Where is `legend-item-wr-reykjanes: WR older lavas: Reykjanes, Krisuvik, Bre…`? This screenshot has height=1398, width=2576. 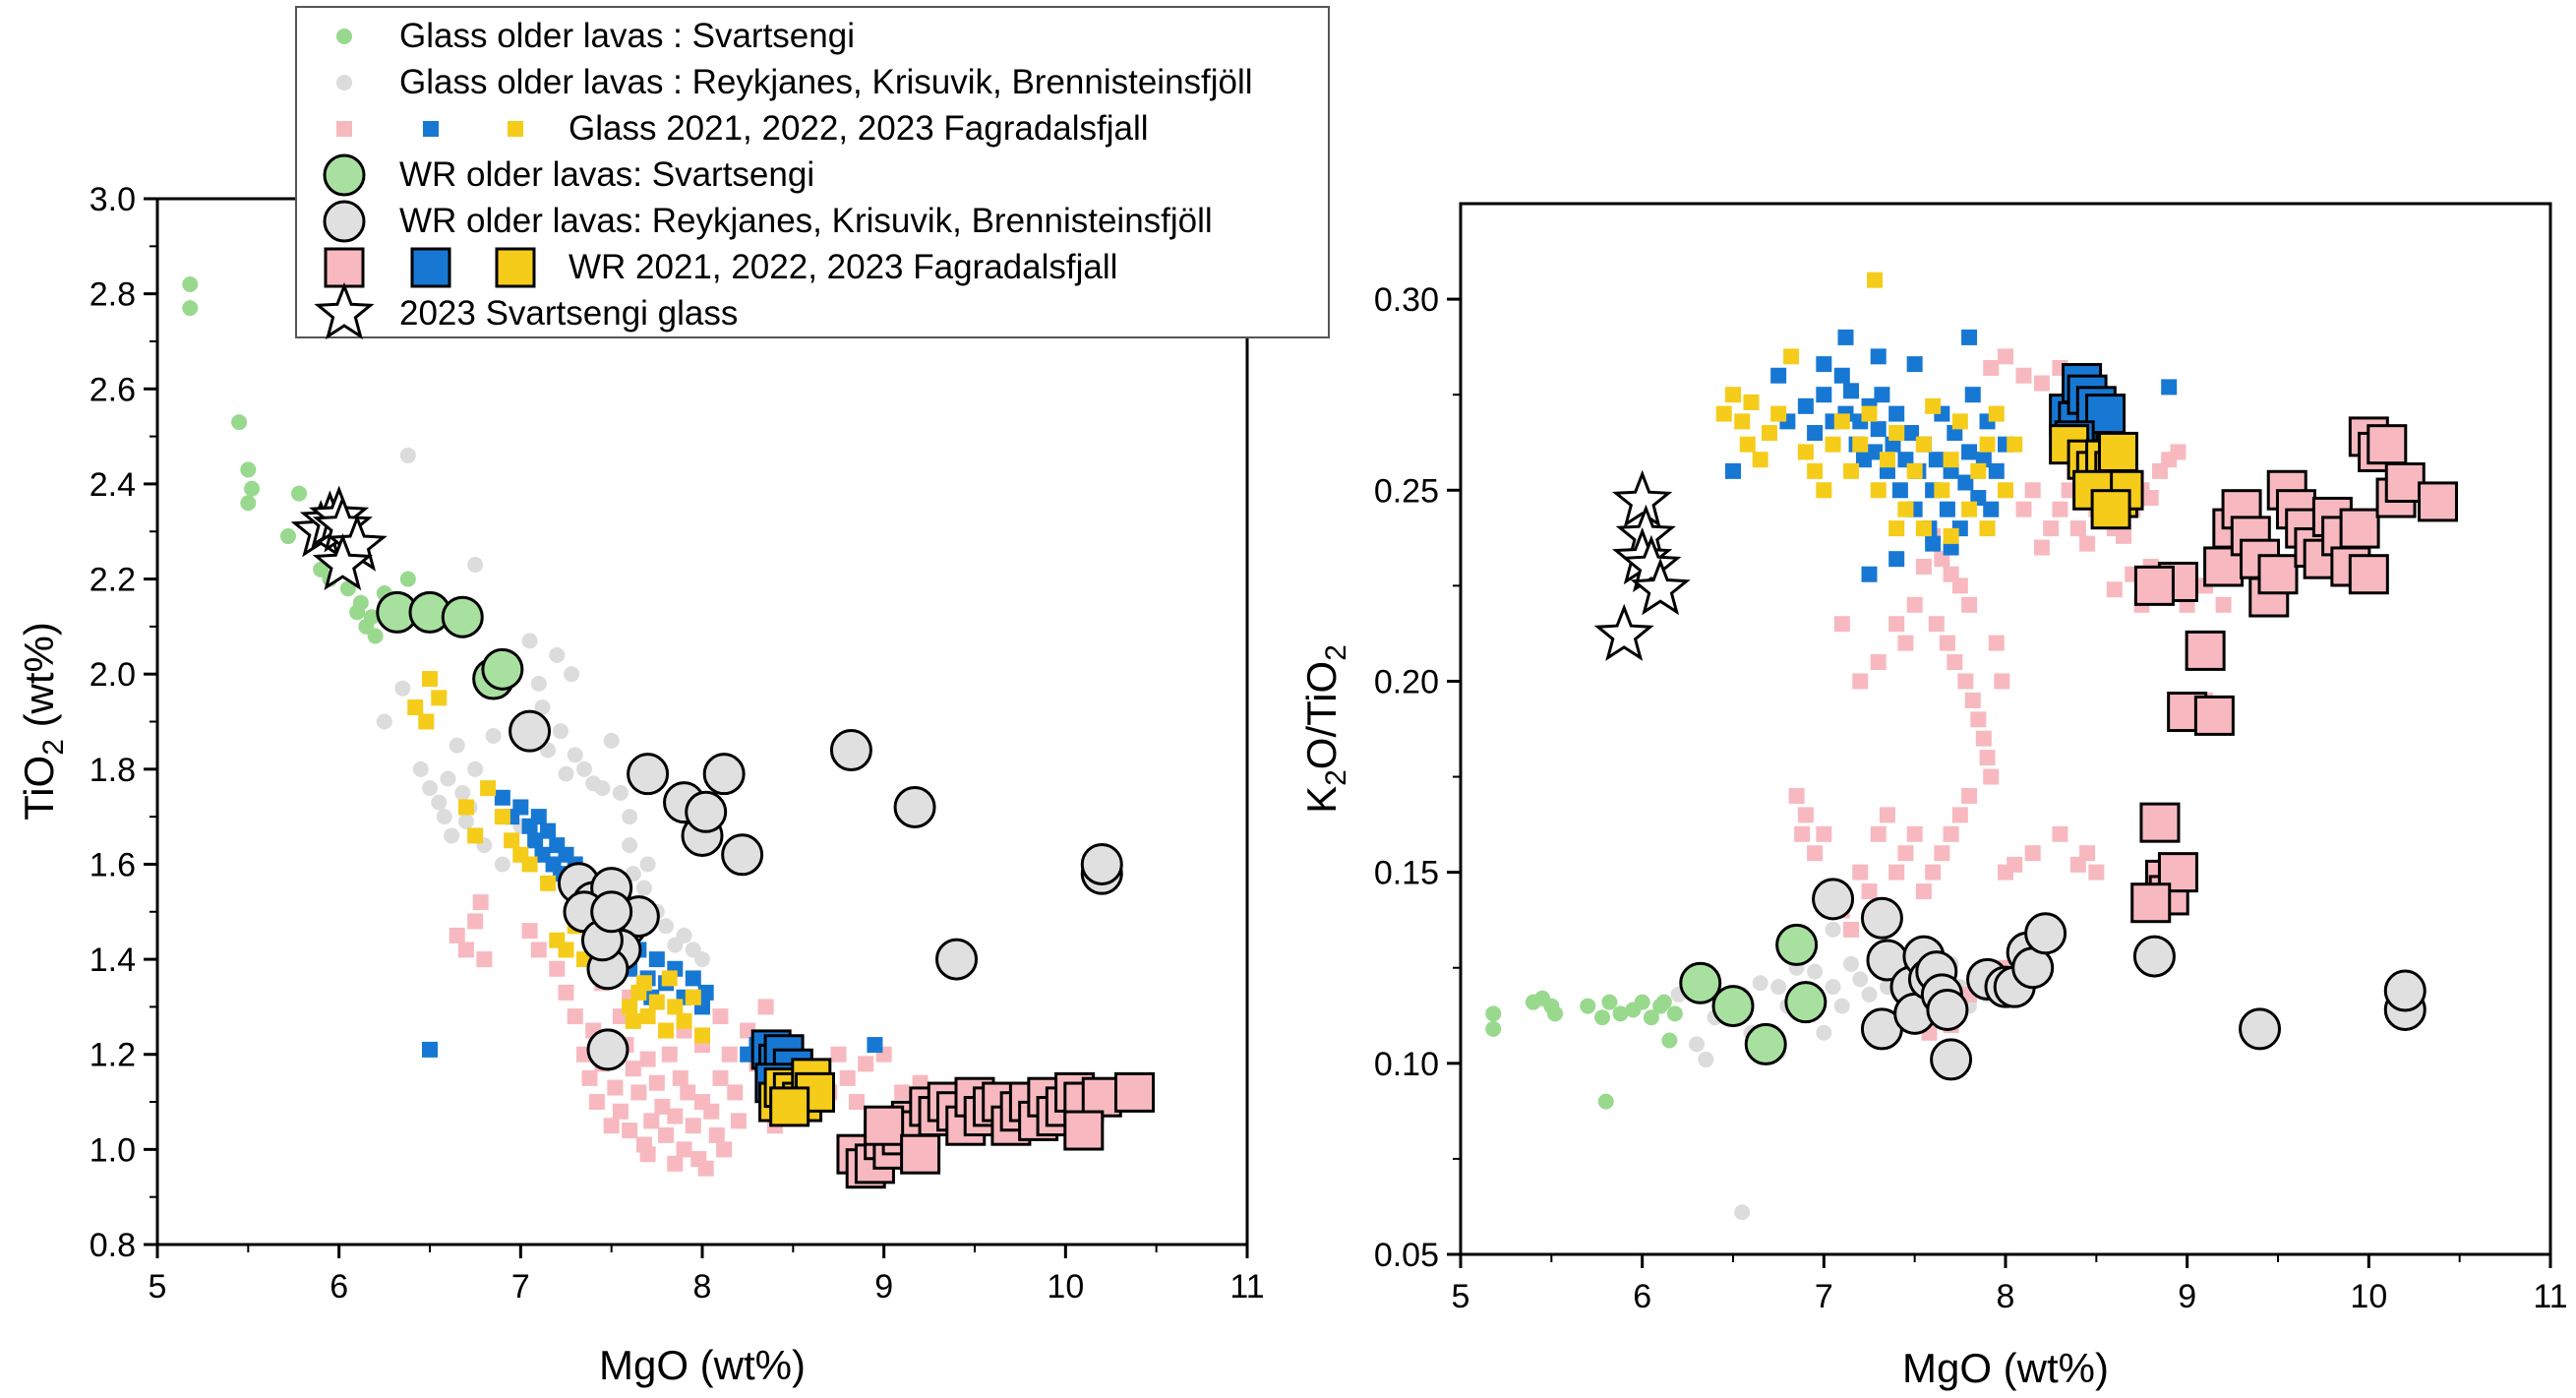 legend-item-wr-reykjanes: WR older lavas: Reykjanes, Krisuvik, Bre… is located at coordinates (813, 221).